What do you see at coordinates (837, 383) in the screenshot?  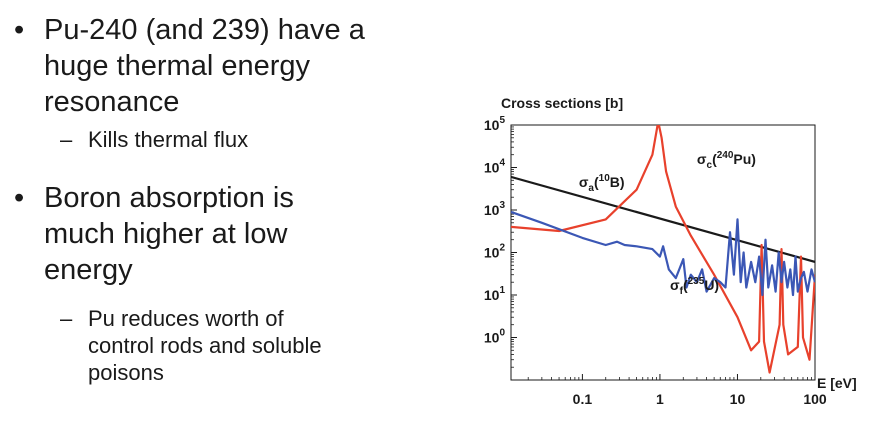 I see `x-axis-label: E [eV]` at bounding box center [837, 383].